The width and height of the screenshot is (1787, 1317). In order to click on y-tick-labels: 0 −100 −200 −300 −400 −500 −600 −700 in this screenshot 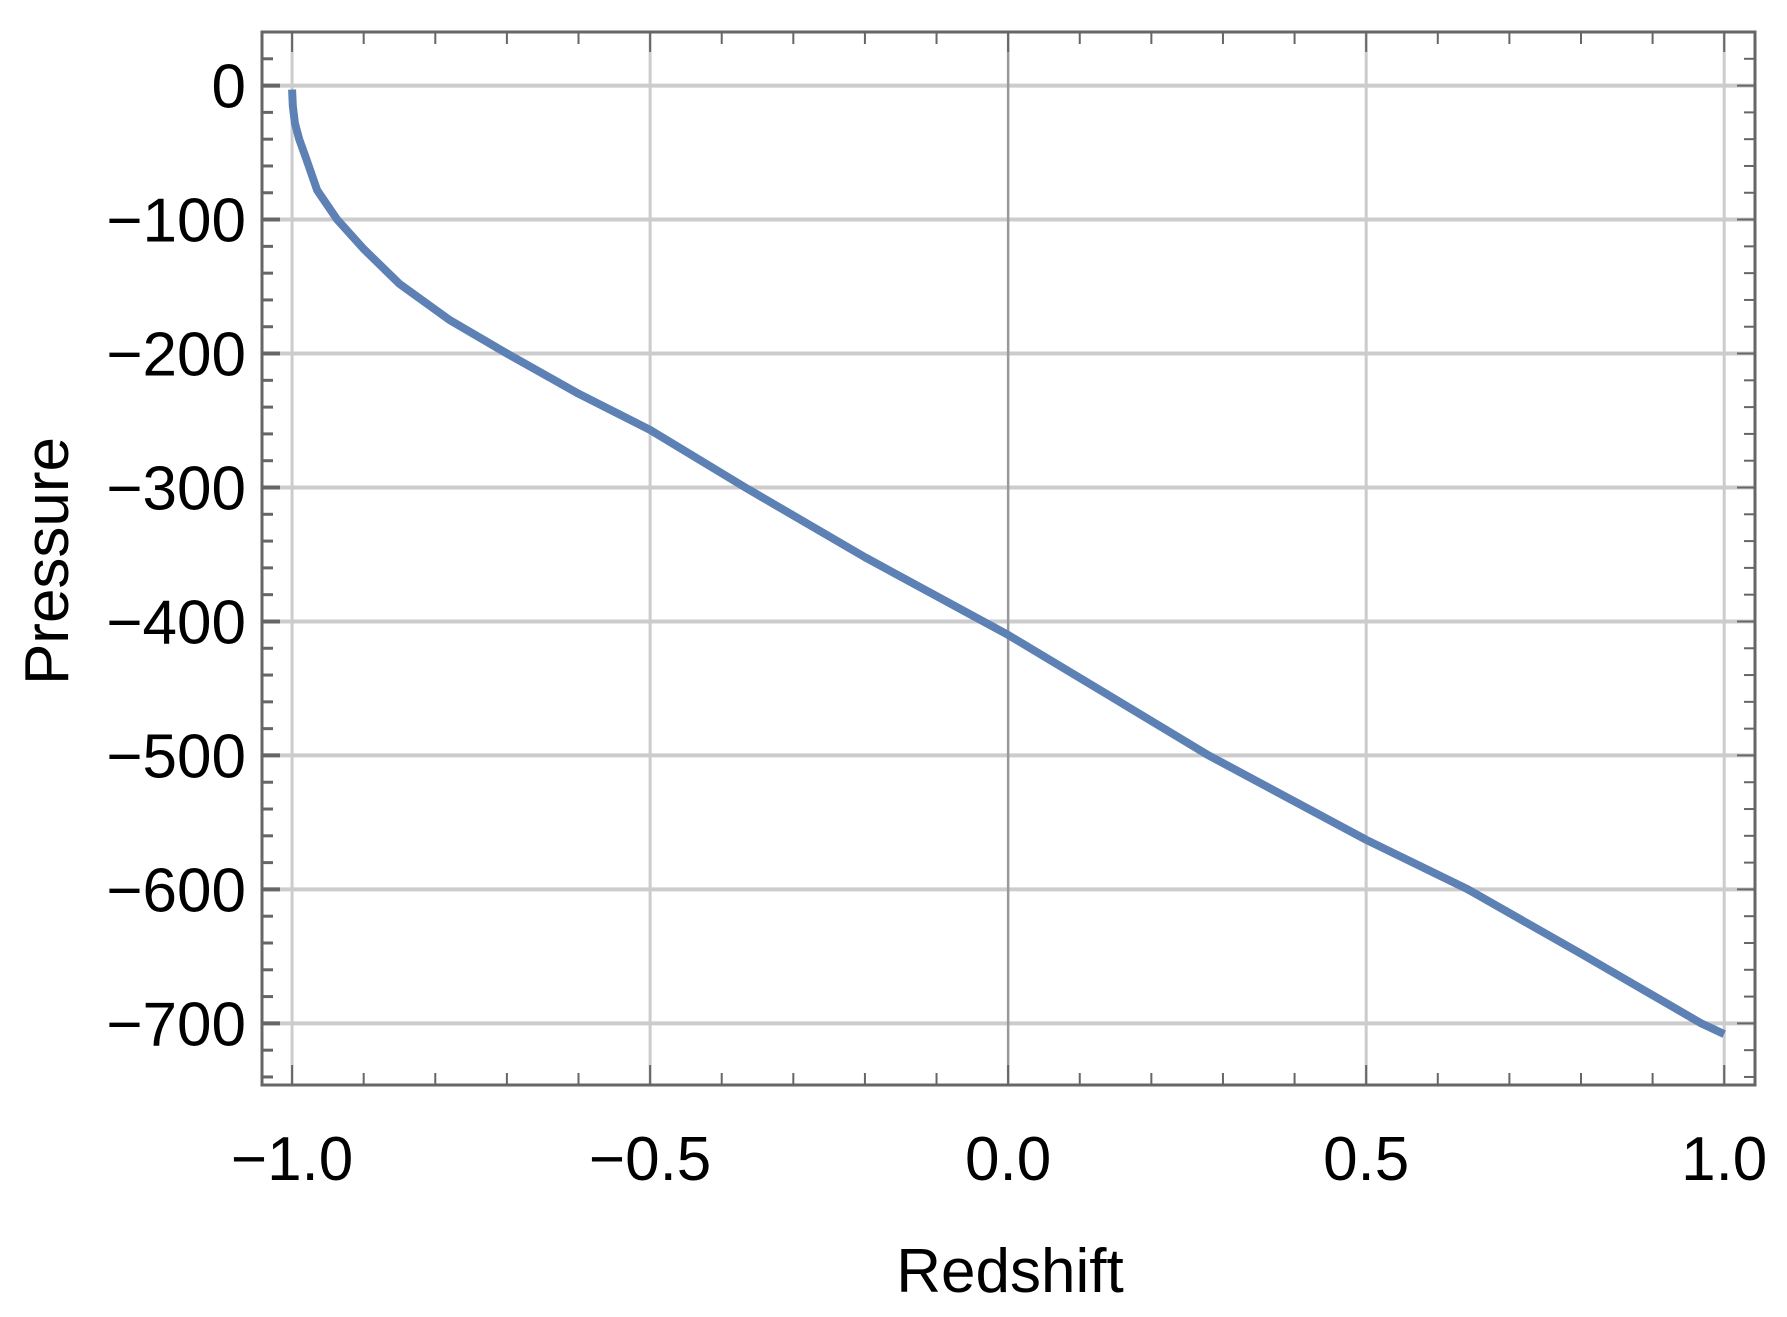, I will do `click(176, 556)`.